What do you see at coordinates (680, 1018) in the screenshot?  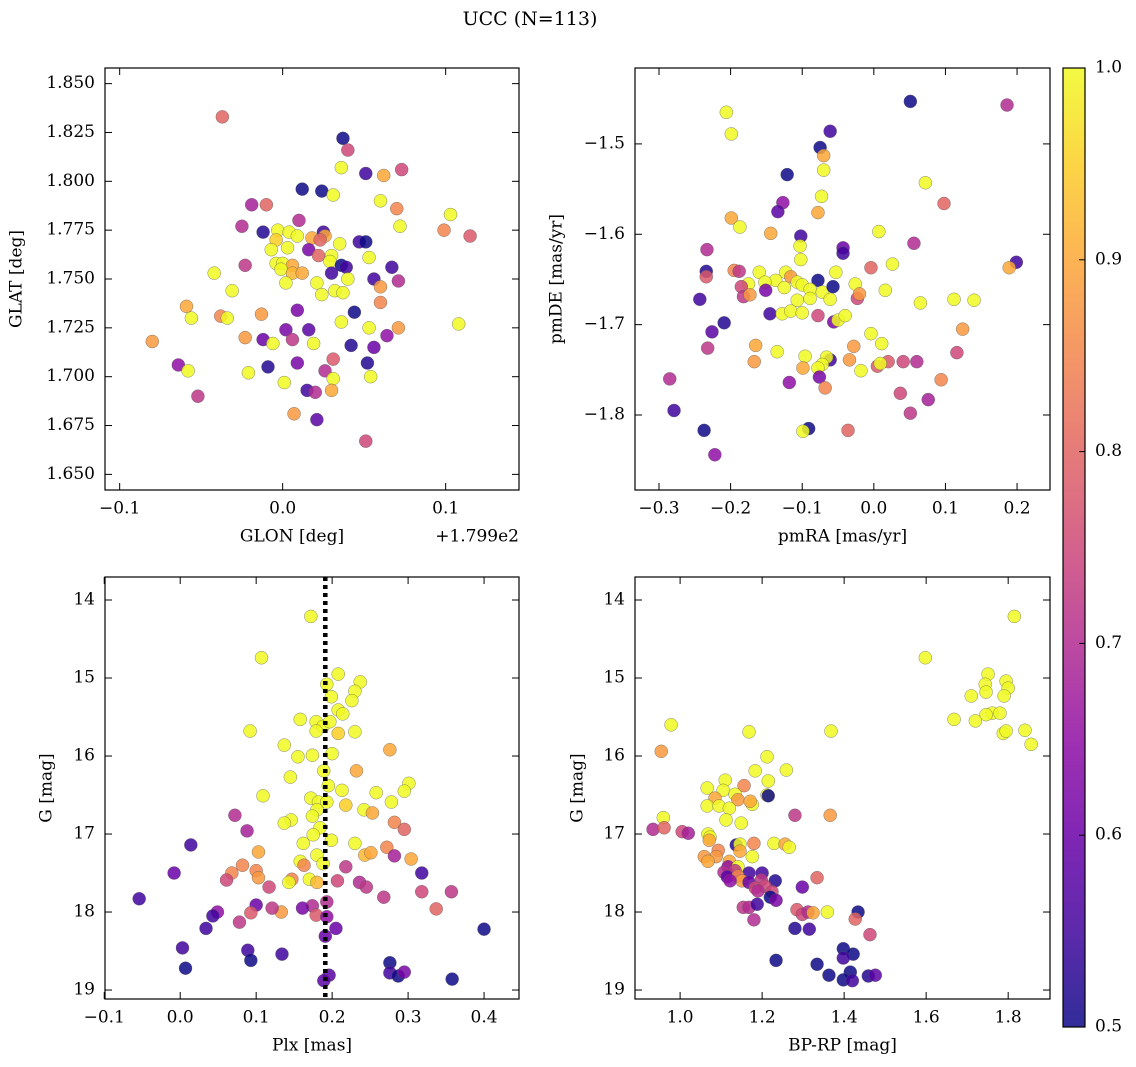 I see `x-tick-label: 1.0` at bounding box center [680, 1018].